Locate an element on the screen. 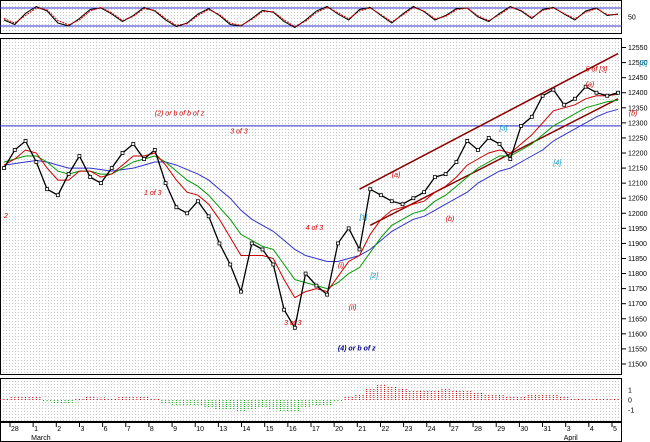 Image resolution: width=650 pixels, height=442 pixels. wave-label: [1] is located at coordinates (363, 217).